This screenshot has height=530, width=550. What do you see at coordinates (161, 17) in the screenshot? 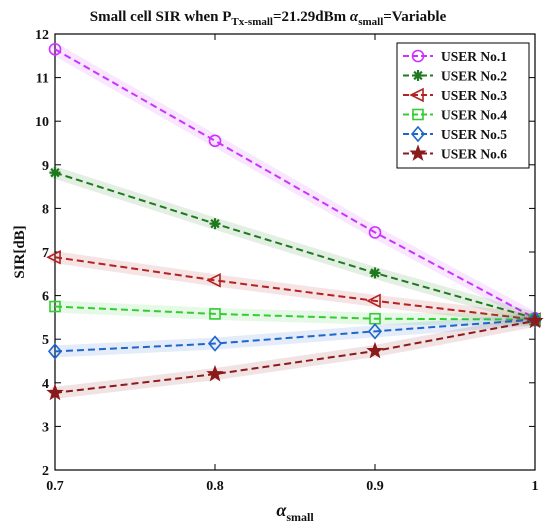
I see `title-prefix: Small cell SIR when P` at bounding box center [161, 17].